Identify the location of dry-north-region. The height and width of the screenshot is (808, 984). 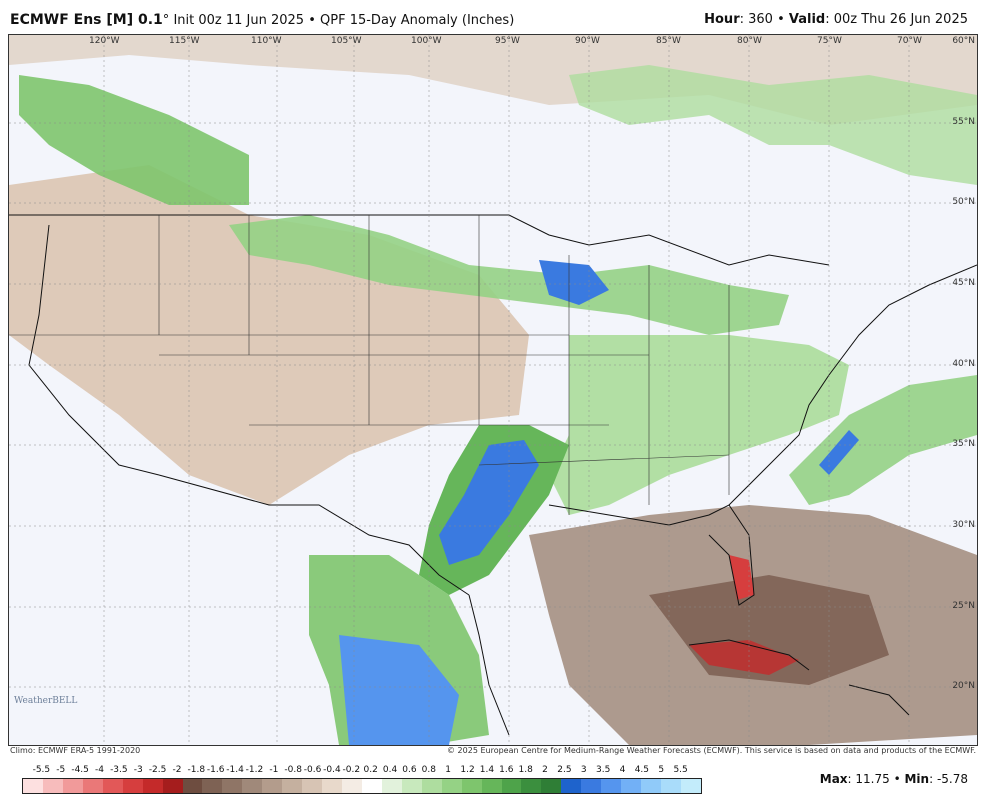
(493, 80).